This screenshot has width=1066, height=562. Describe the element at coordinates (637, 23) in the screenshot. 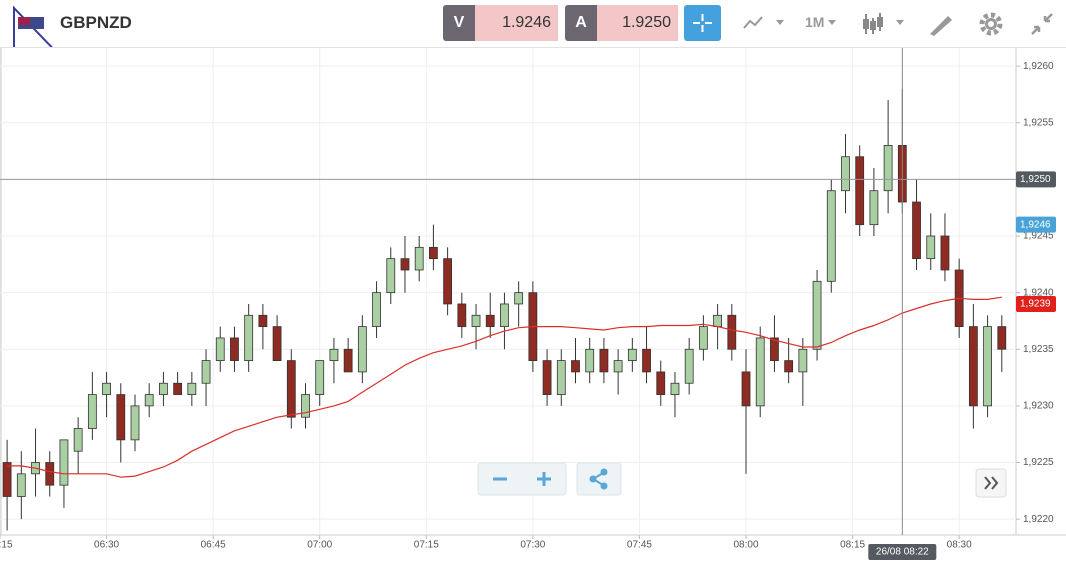

I see `ask-price: 1.9250` at that location.